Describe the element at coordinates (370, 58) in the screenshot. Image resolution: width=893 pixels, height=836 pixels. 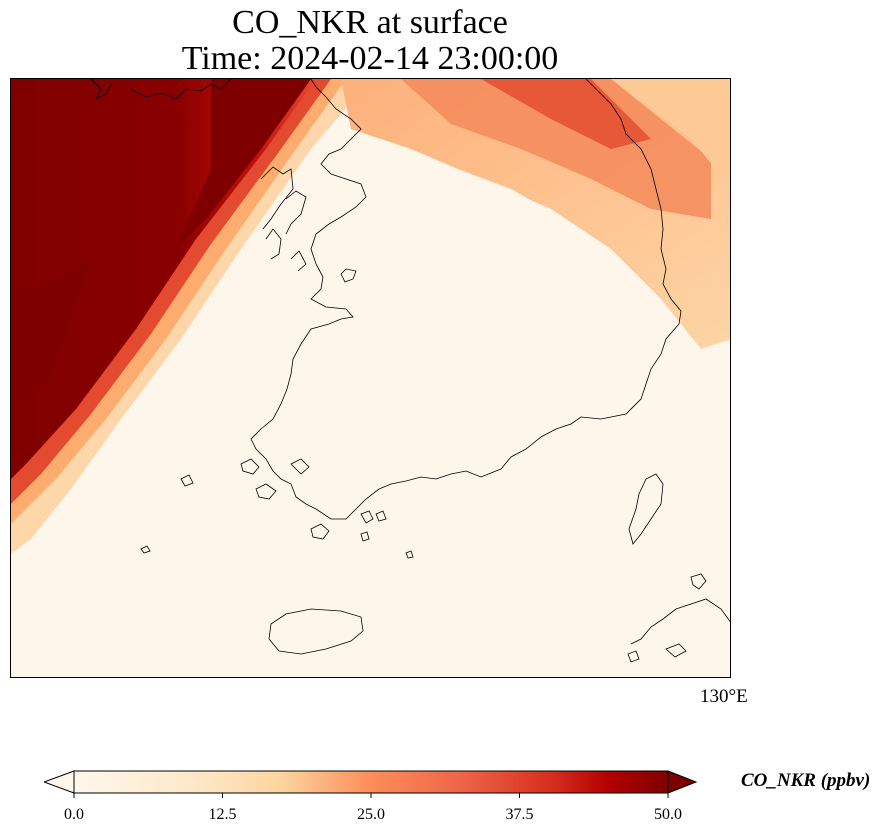
I see `map-title-line2: Time: 2024-02-14 23:00:00` at that location.